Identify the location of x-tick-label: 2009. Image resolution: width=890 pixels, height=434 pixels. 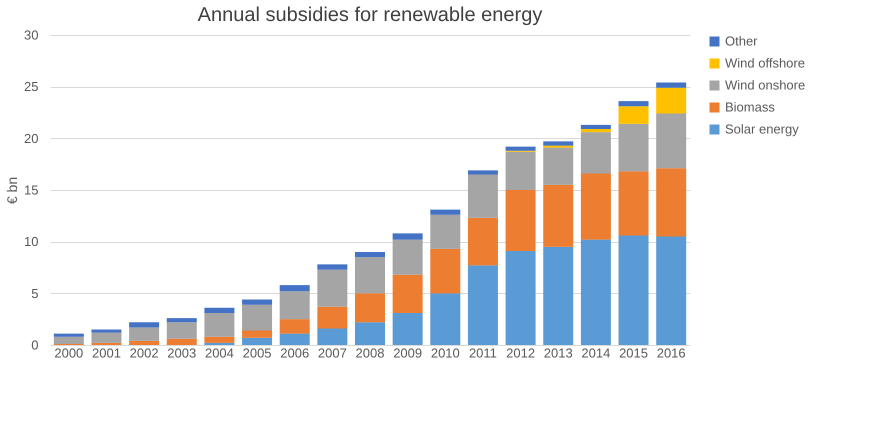
(407, 353).